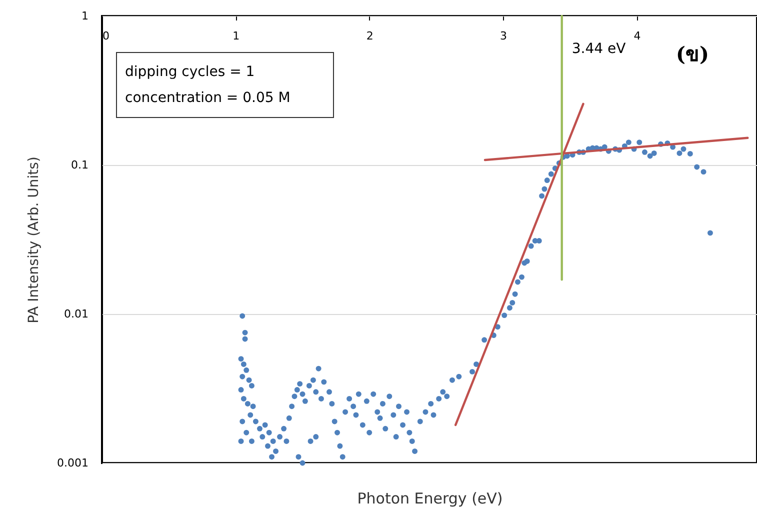 The width and height of the screenshot is (757, 510). What do you see at coordinates (85, 16) in the screenshot?
I see `y-tick-label: 1` at bounding box center [85, 16].